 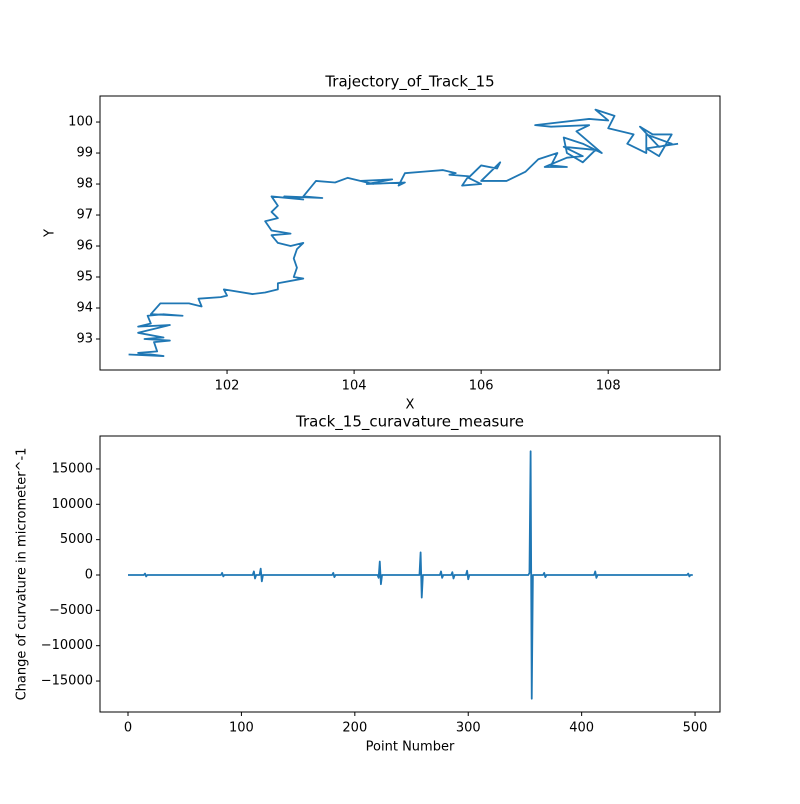 I want to click on y-tick-label: −15000, so click(x=67, y=681).